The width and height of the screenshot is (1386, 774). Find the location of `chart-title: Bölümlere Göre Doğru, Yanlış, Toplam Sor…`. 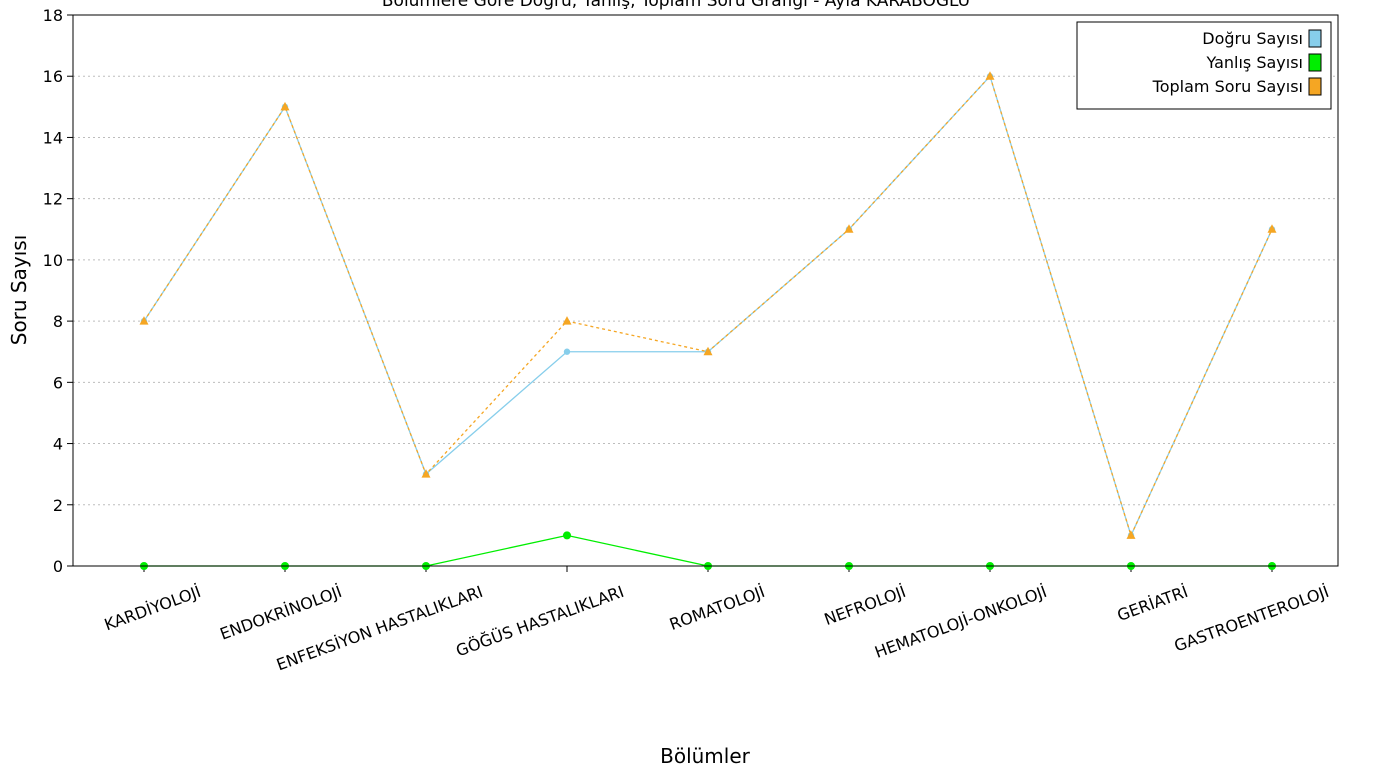

chart-title: Bölümlere Göre Doğru, Yanlış, Toplam Sor… is located at coordinates (676, 5).